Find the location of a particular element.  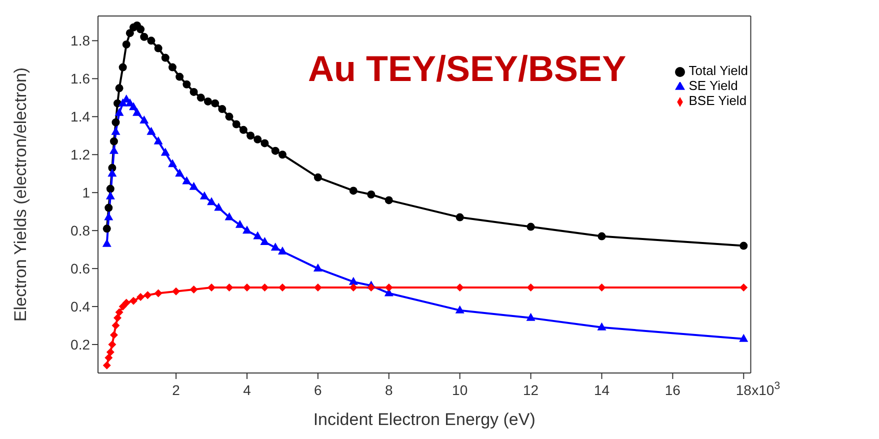

x-tick-label: 6 is located at coordinates (318, 390).